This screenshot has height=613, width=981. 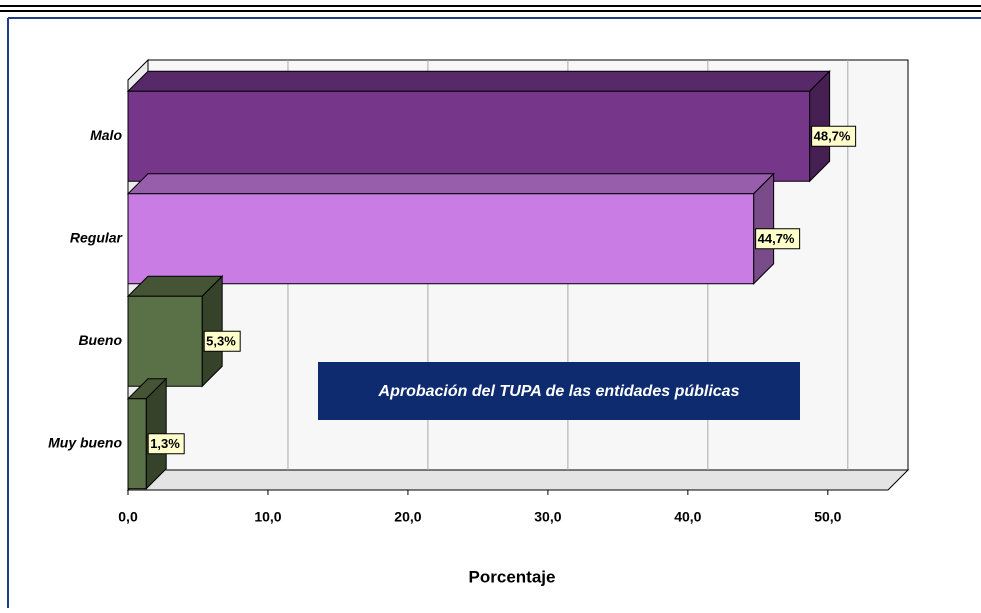 I want to click on y-tick-label: Regular, so click(x=97, y=237).